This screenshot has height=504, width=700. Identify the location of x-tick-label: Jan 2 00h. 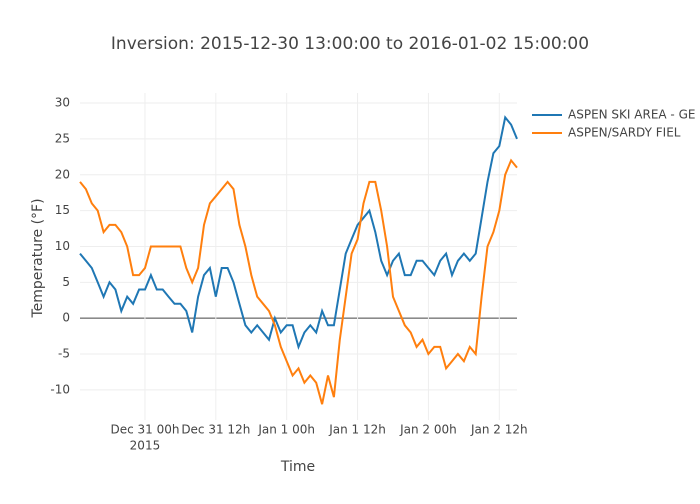
(428, 430).